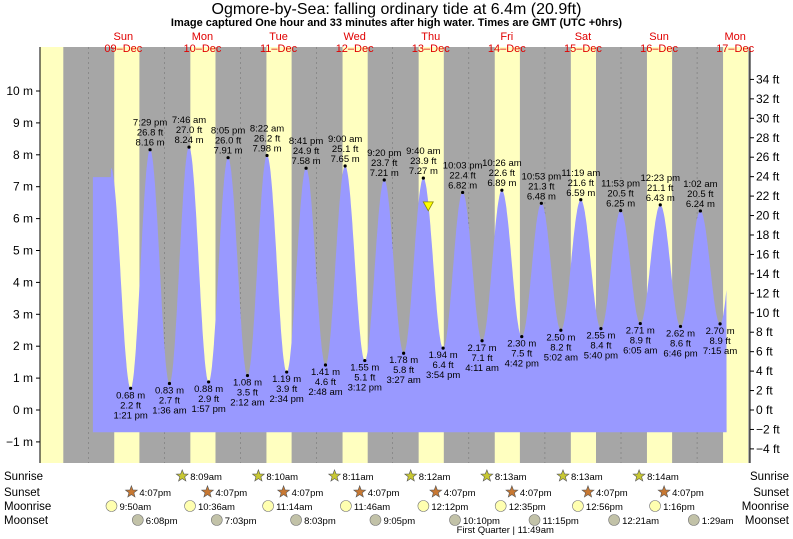 This screenshot has height=539, width=793. Describe the element at coordinates (749, 255) in the screenshot. I see `night-band` at that location.